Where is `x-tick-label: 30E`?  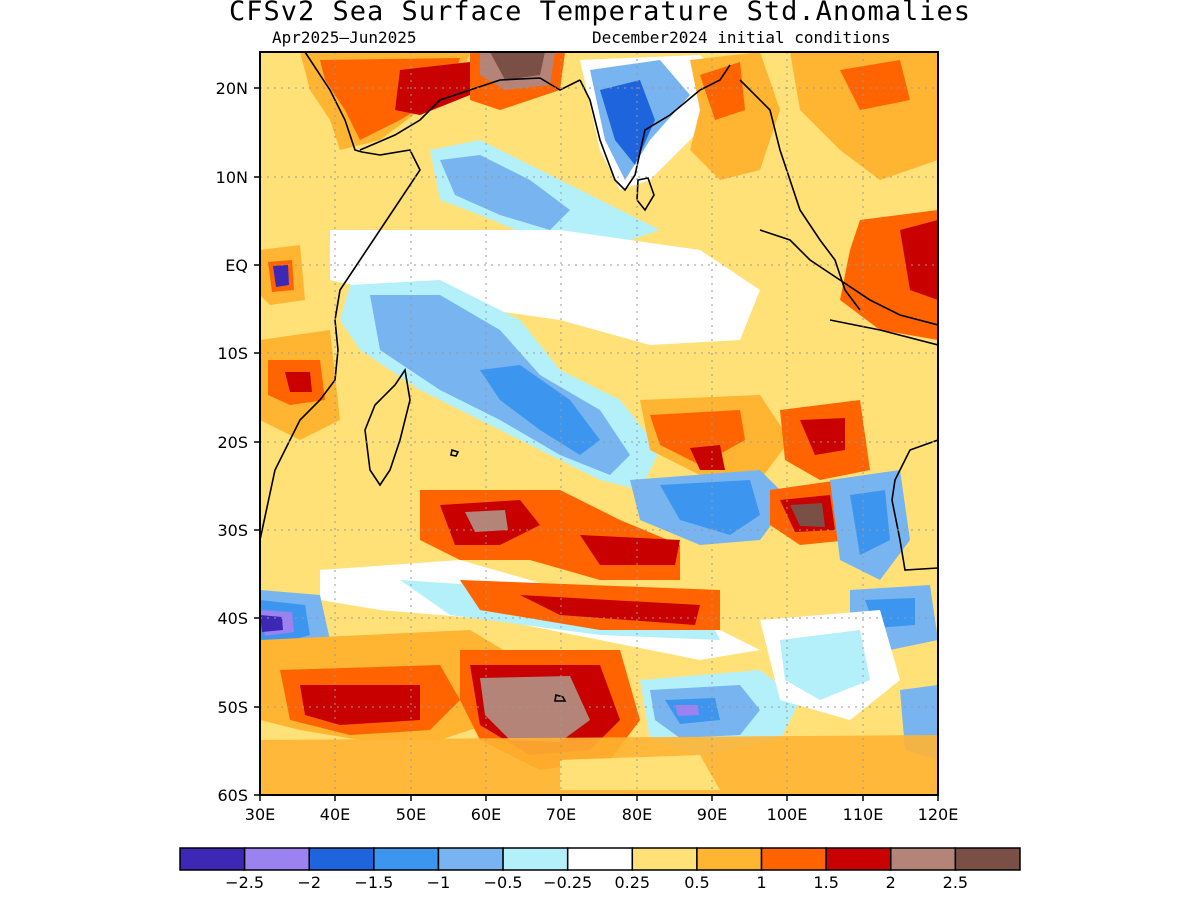 x-tick-label: 30E is located at coordinates (260, 814).